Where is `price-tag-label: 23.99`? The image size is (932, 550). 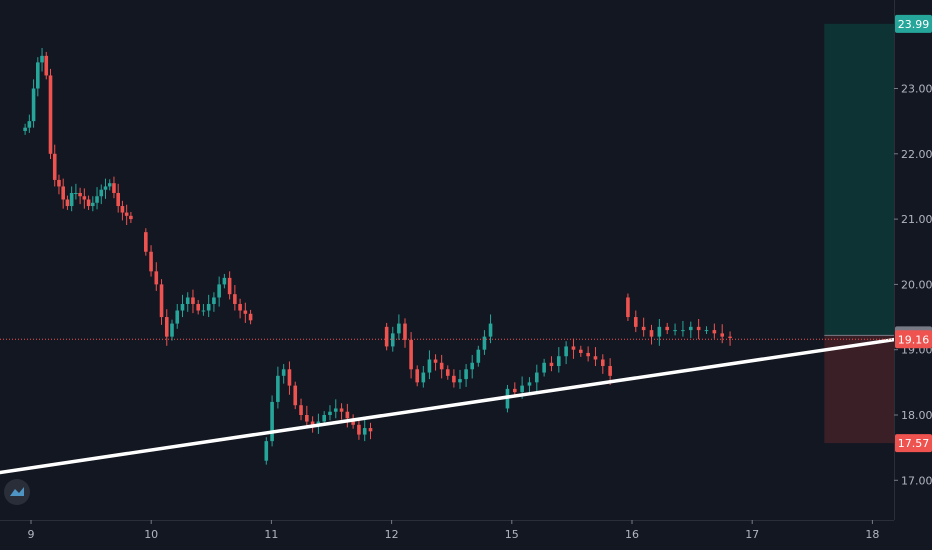 price-tag-label: 23.99 is located at coordinates (914, 24).